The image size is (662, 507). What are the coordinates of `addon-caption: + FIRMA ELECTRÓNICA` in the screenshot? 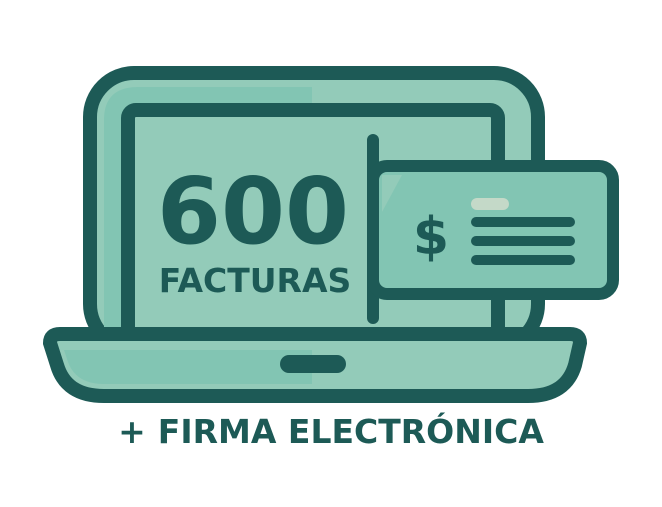 It's located at (331, 431).